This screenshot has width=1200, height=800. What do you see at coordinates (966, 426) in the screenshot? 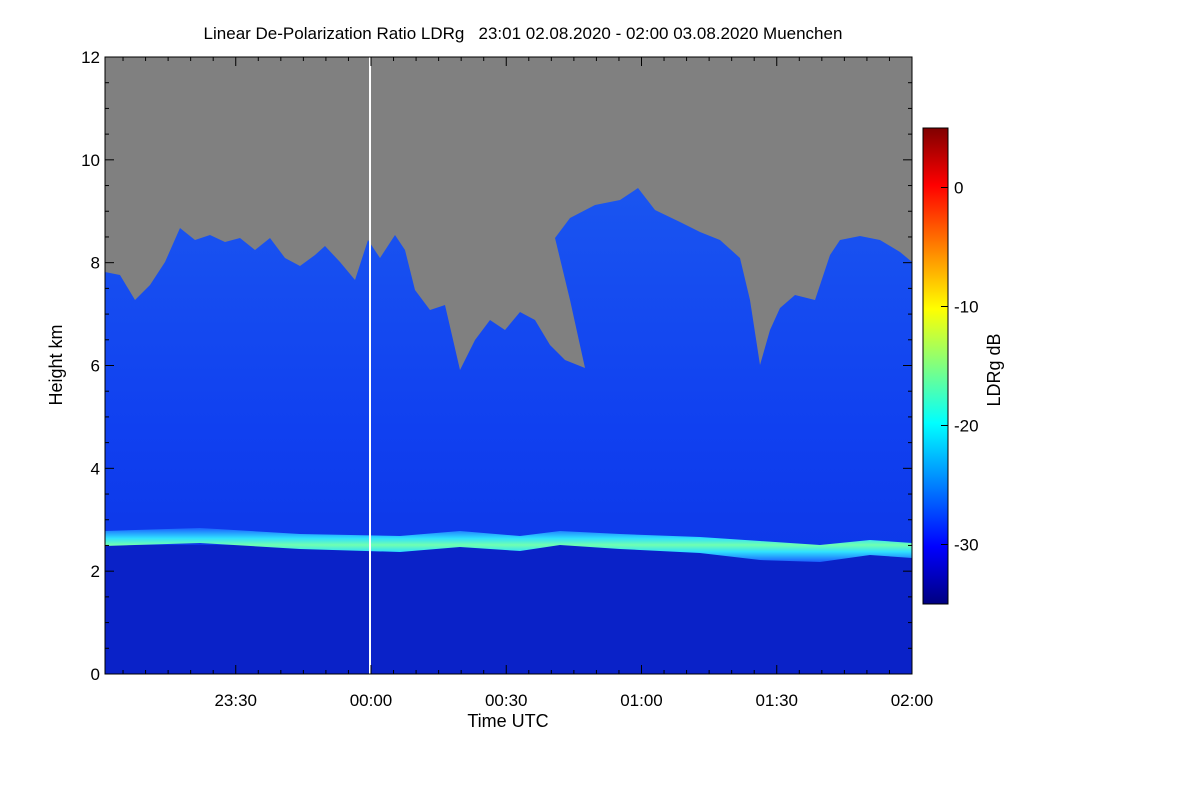
I see `colorbar-tick-label: -20` at bounding box center [966, 426].